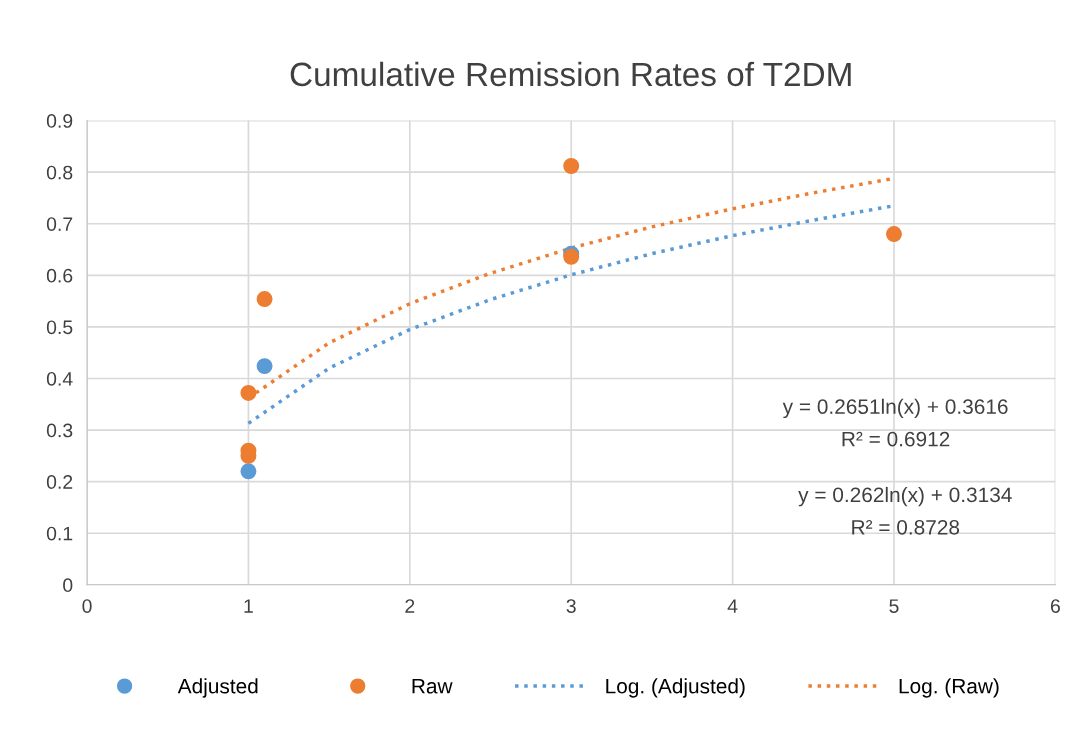 The height and width of the screenshot is (731, 1088). I want to click on y-tick-label: 0, so click(68, 585).